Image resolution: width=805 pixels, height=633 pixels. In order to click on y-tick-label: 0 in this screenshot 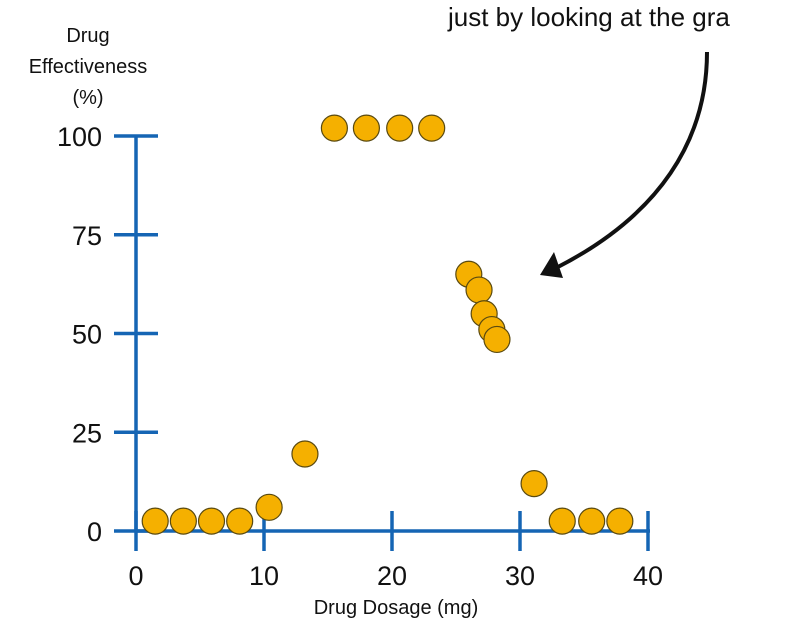, I will do `click(94, 532)`.